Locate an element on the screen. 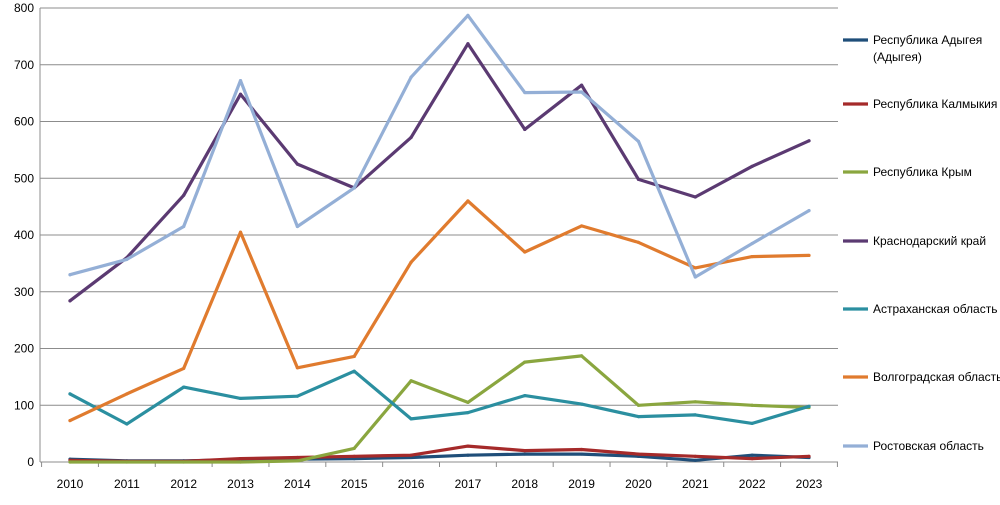 Image resolution: width=1000 pixels, height=505 pixels. x-tick-label-2023: 2023 is located at coordinates (809, 484).